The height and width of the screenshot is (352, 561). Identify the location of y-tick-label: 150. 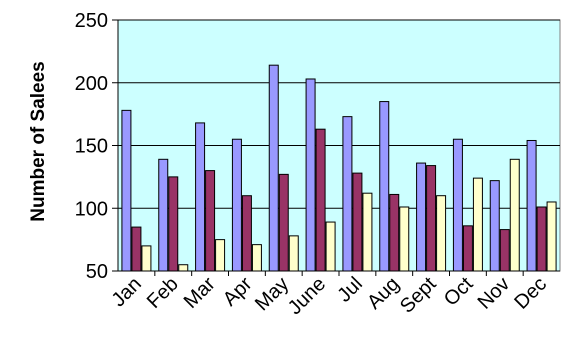
(91, 147).